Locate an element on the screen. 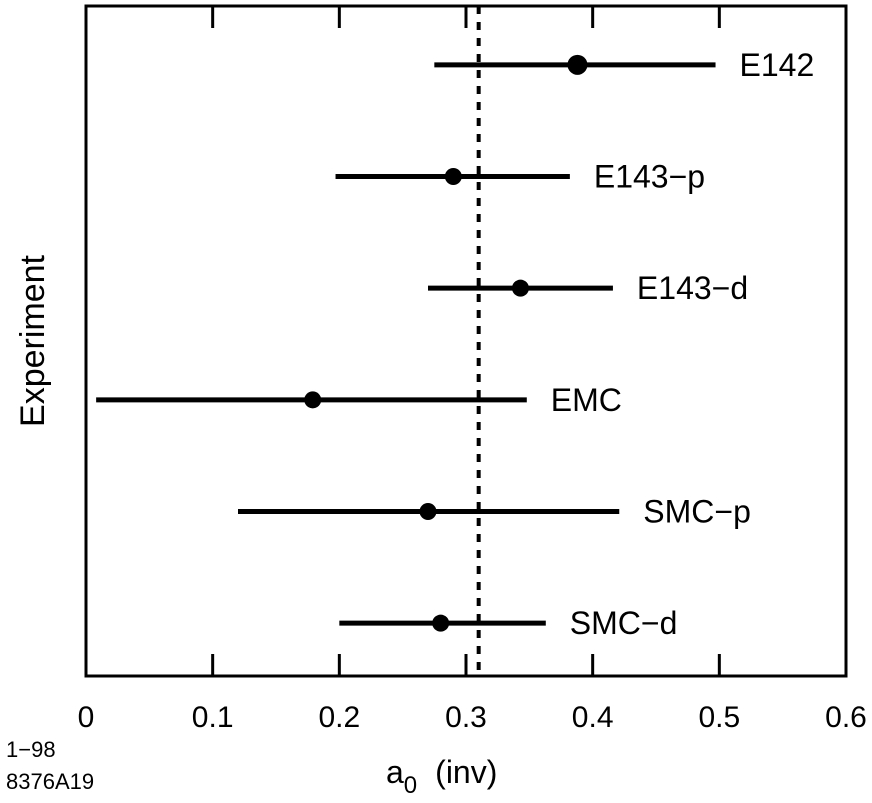  point-label-e143-p: E143−p is located at coordinates (649, 177).